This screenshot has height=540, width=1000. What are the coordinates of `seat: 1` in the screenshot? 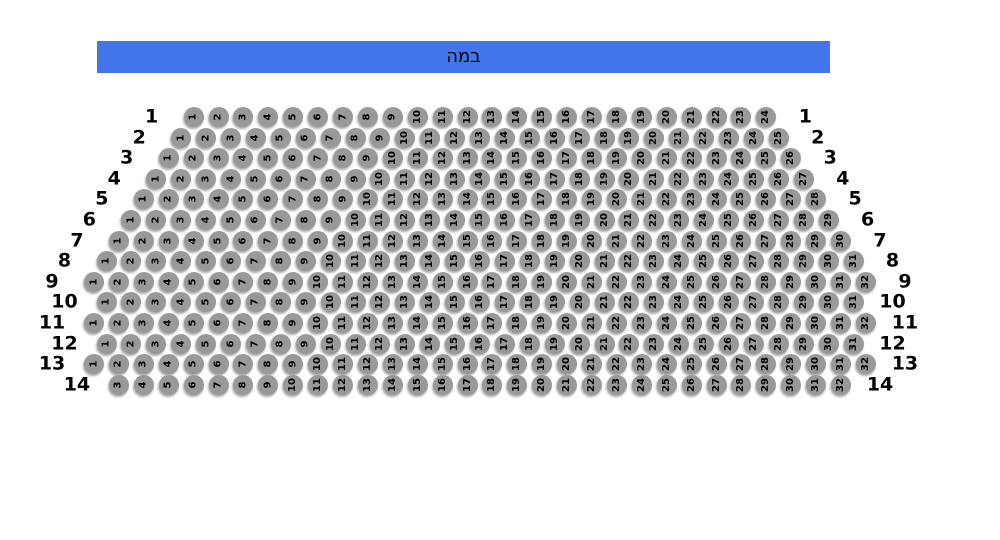 It's located at (118, 240).